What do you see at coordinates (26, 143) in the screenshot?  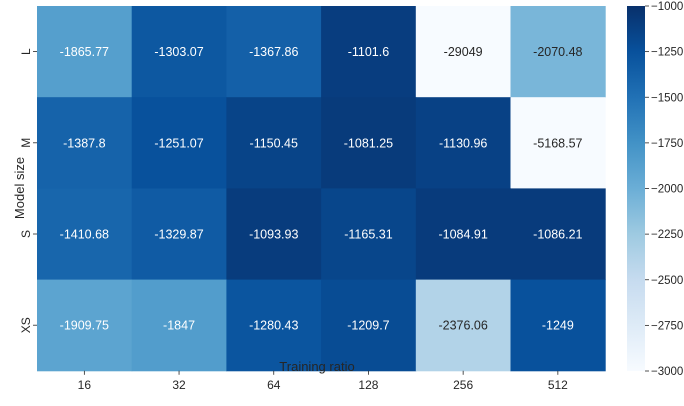 I see `y-tick-label: M` at bounding box center [26, 143].